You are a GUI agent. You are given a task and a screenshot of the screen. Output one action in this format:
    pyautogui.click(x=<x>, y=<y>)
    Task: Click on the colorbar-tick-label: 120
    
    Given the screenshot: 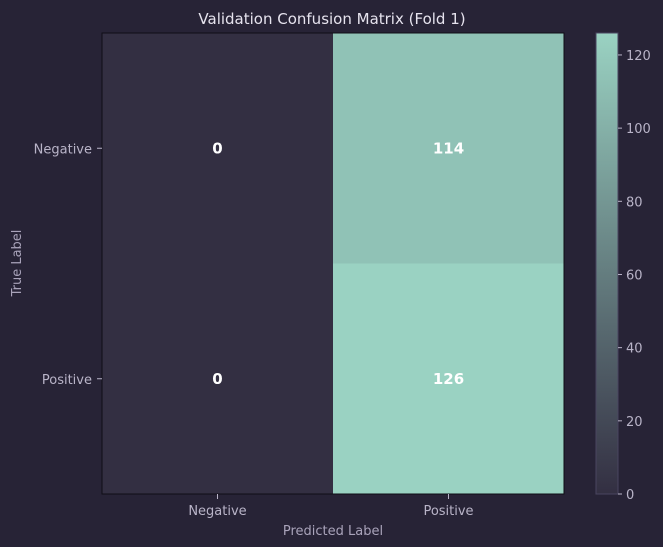 What is the action you would take?
    pyautogui.click(x=638, y=56)
    